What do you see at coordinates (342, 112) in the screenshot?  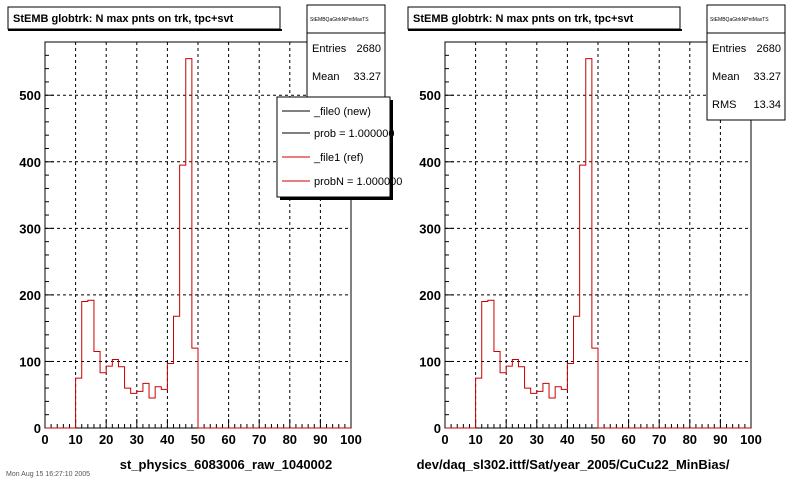 I see `legend-label-new: _file0 (new)` at bounding box center [342, 112].